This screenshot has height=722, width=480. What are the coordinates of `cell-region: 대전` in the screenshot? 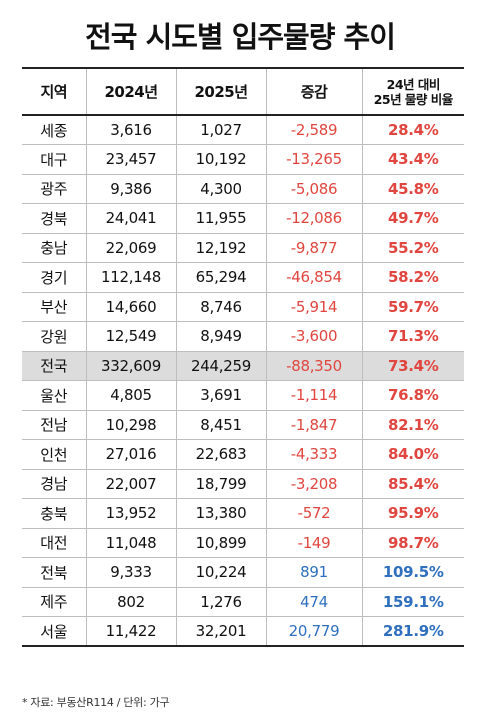 It's located at (54, 543).